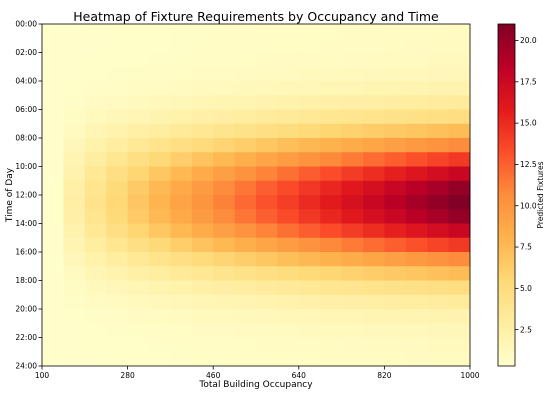 Image resolution: width=550 pixels, height=400 pixels. I want to click on colorbar-tick-label: 2.5, so click(526, 329).